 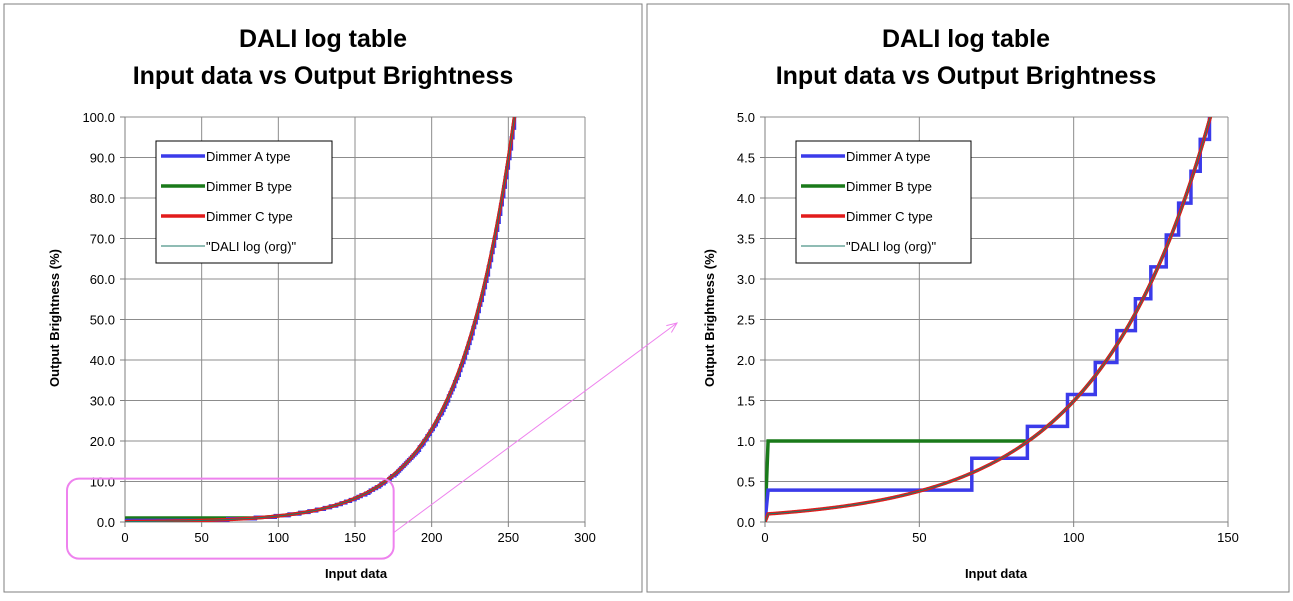 What do you see at coordinates (746, 239) in the screenshot?
I see `y-tick-label: 3.5` at bounding box center [746, 239].